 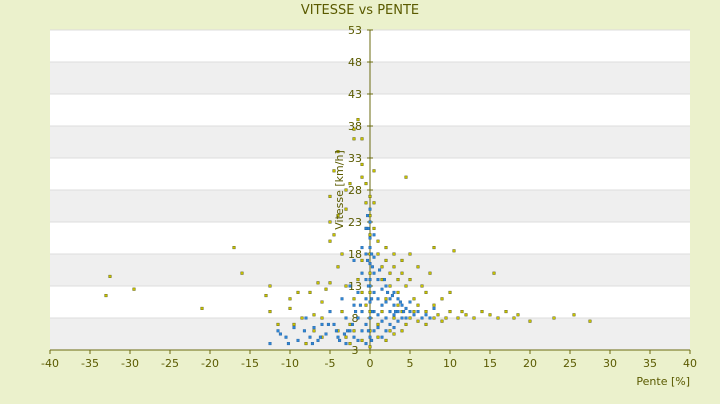 What do you see at coordinates (570, 363) in the screenshot?
I see `x-tick-label: 25` at bounding box center [570, 363].